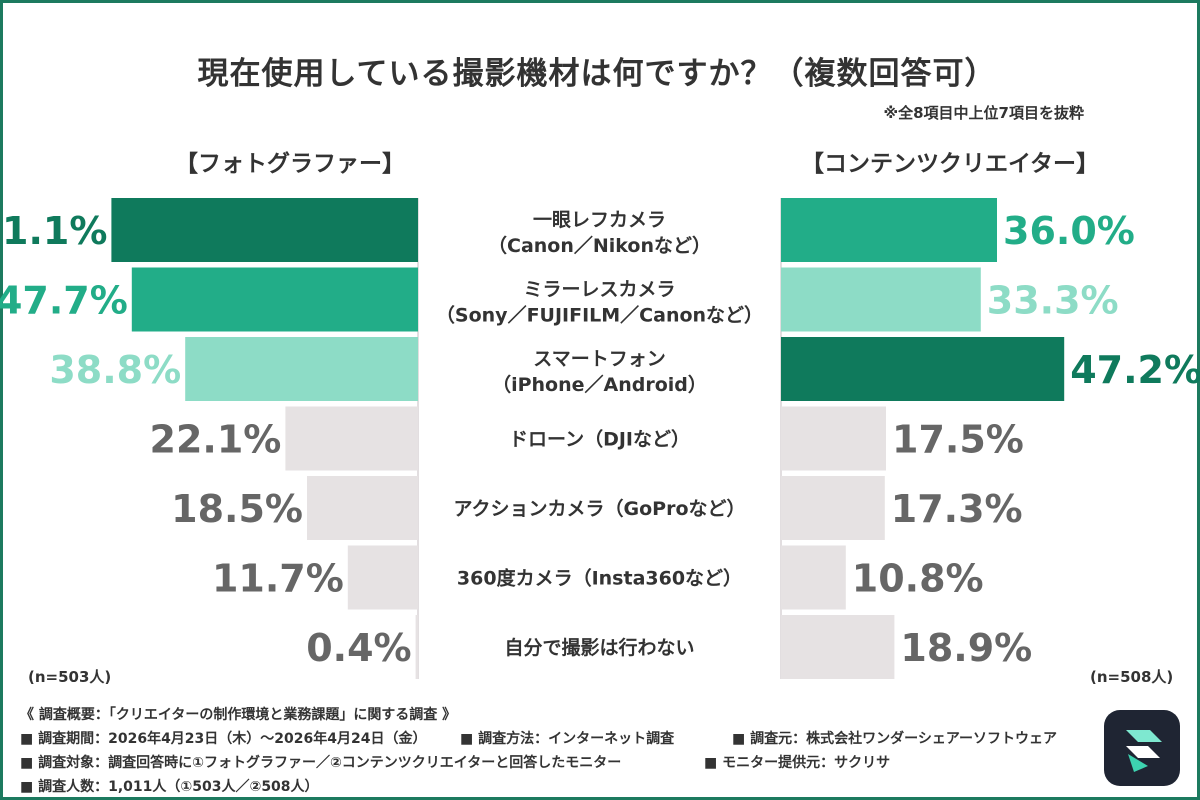 The image size is (1200, 800). What do you see at coordinates (918, 579) in the screenshot?
I see `bar-right-label-5: 10.8%` at bounding box center [918, 579].